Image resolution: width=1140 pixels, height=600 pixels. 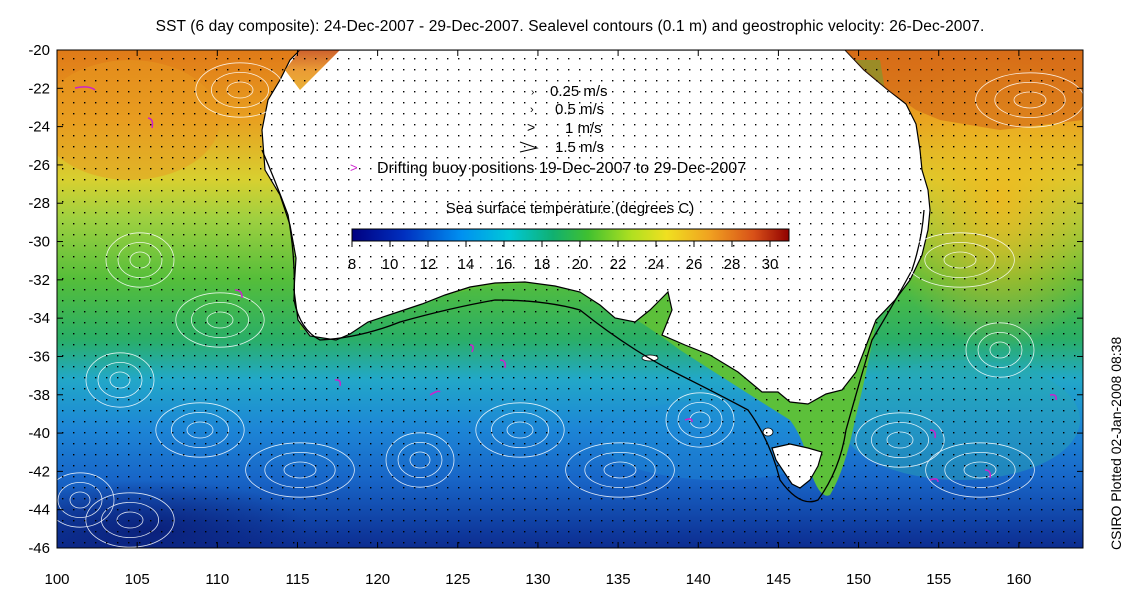 I want to click on lat-tick-label: -22, so click(x=39, y=88).